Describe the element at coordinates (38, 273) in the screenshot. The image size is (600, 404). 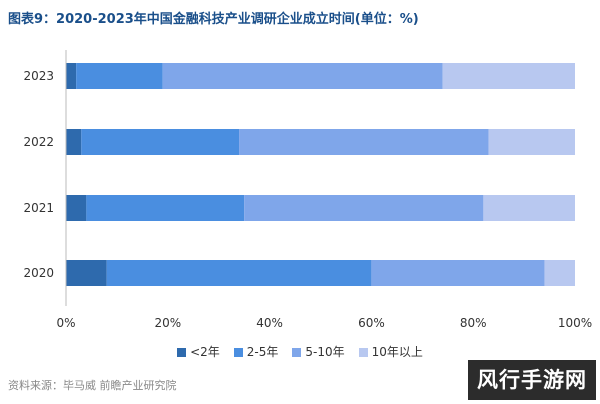
I see `y-tick-label: 2020` at that location.